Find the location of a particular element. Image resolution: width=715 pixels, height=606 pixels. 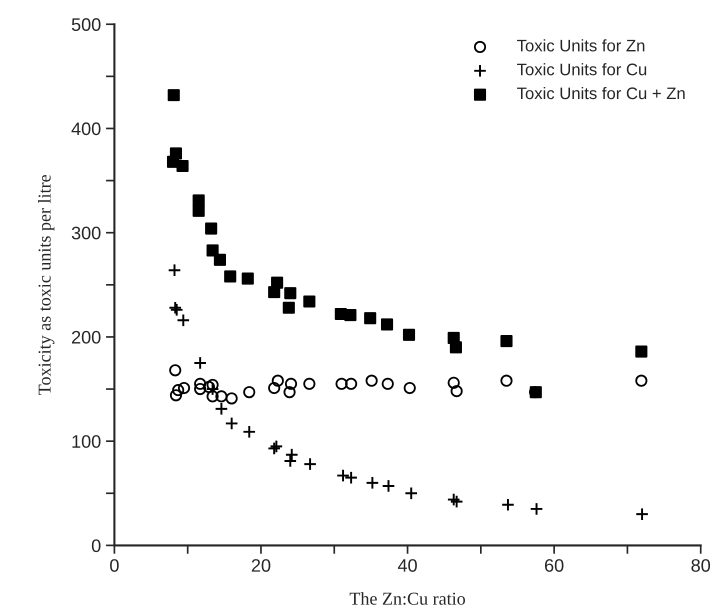

y-tick-label: 500 is located at coordinates (86, 24).